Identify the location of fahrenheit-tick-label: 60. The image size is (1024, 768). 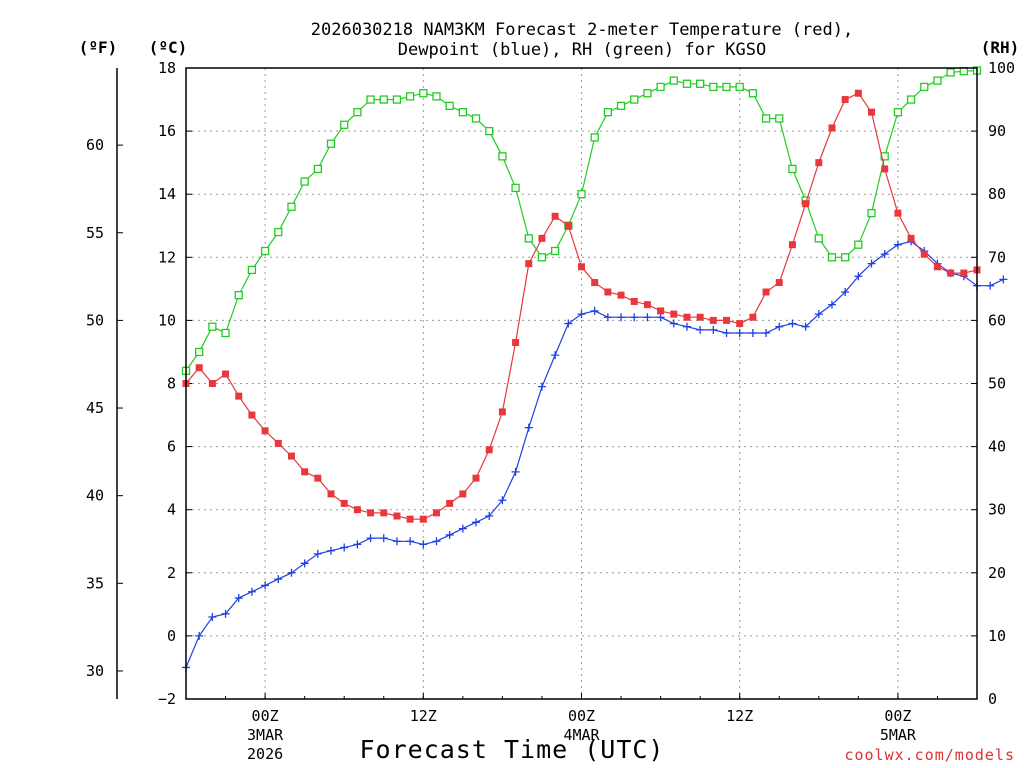
(95, 145).